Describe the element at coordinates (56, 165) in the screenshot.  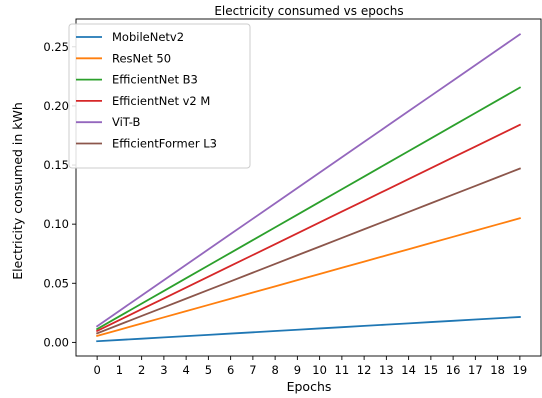
I see `y-tick-label: 0.15` at that location.